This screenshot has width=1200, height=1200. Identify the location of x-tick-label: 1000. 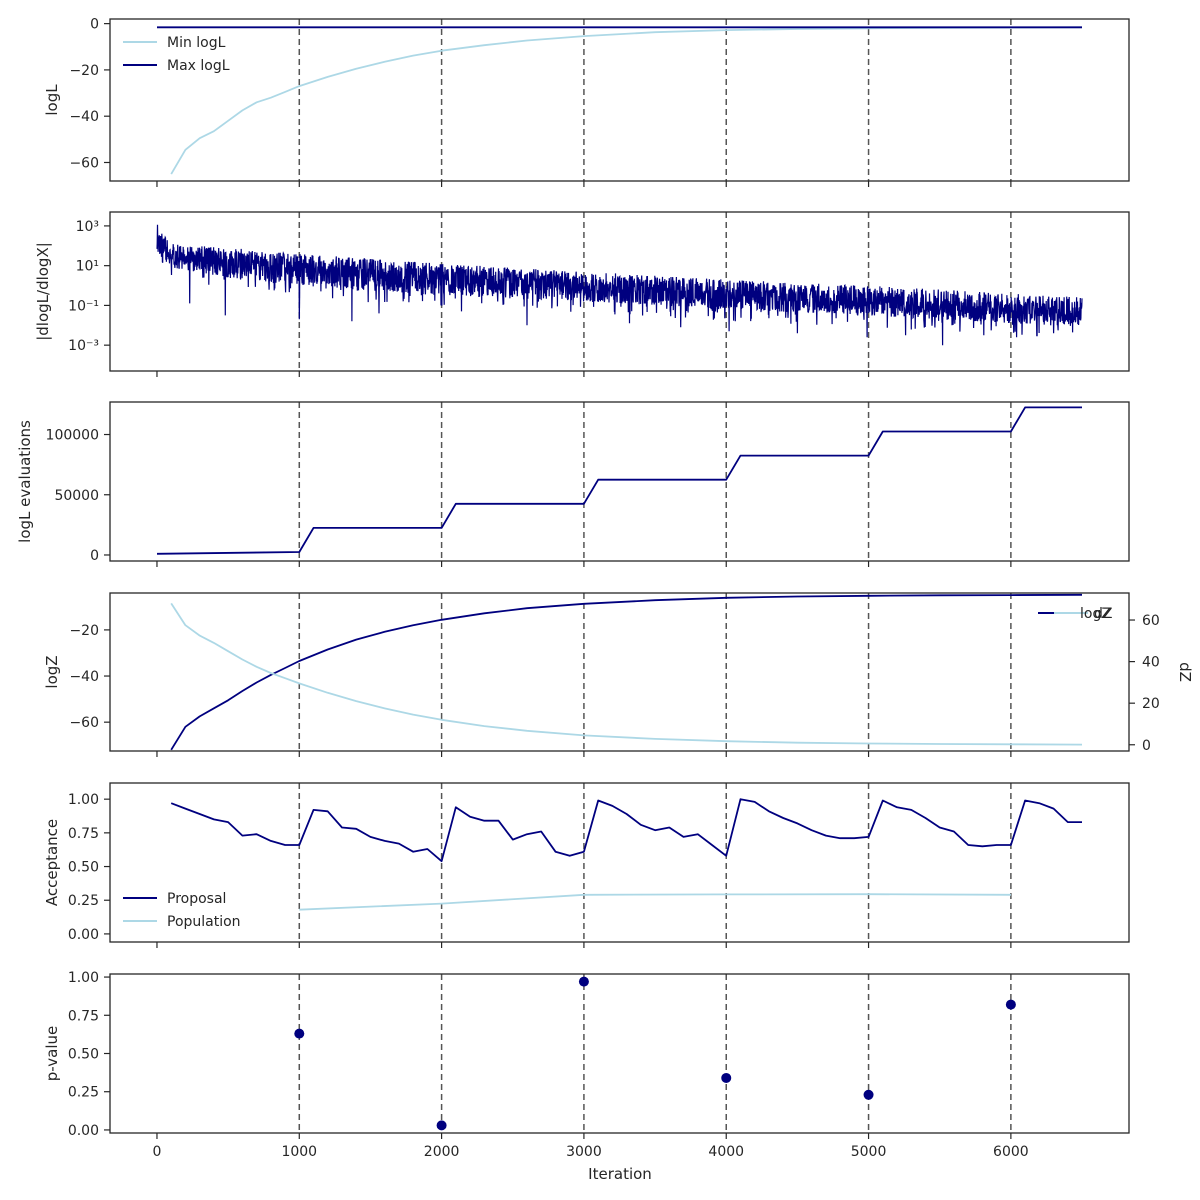
(299, 1152).